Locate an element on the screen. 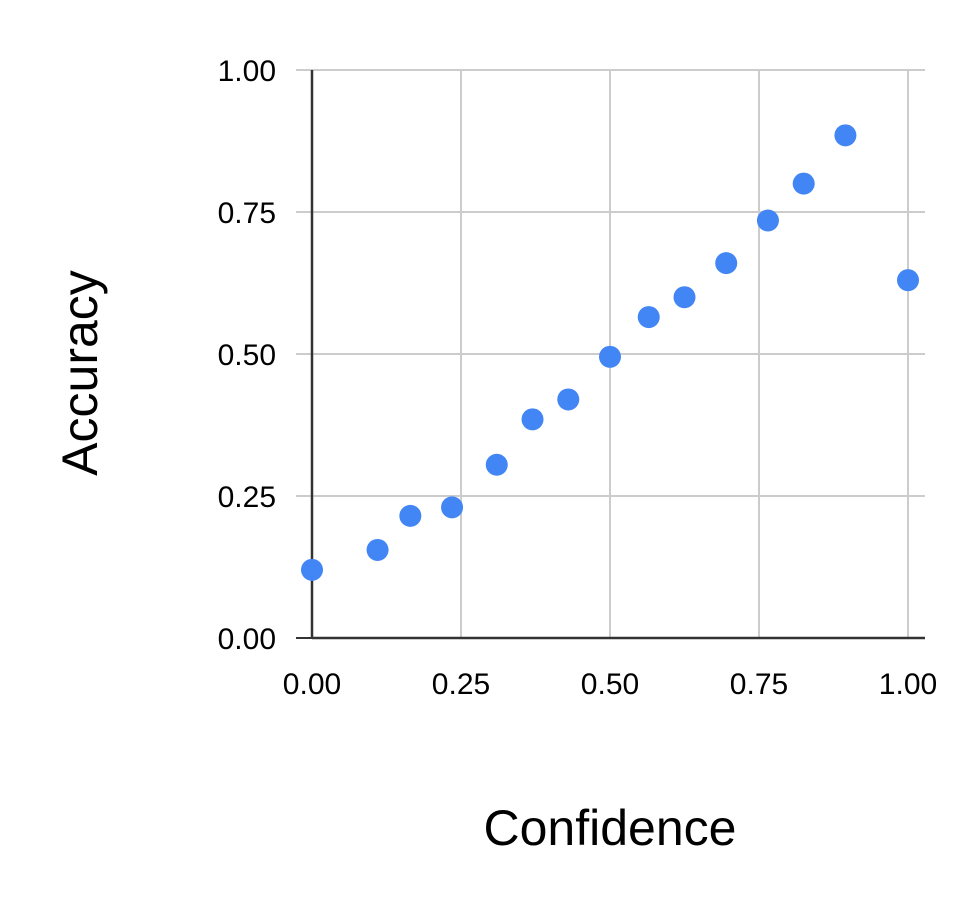 This screenshot has width=970, height=906. y-tick-label: 0.25 is located at coordinates (247, 497).